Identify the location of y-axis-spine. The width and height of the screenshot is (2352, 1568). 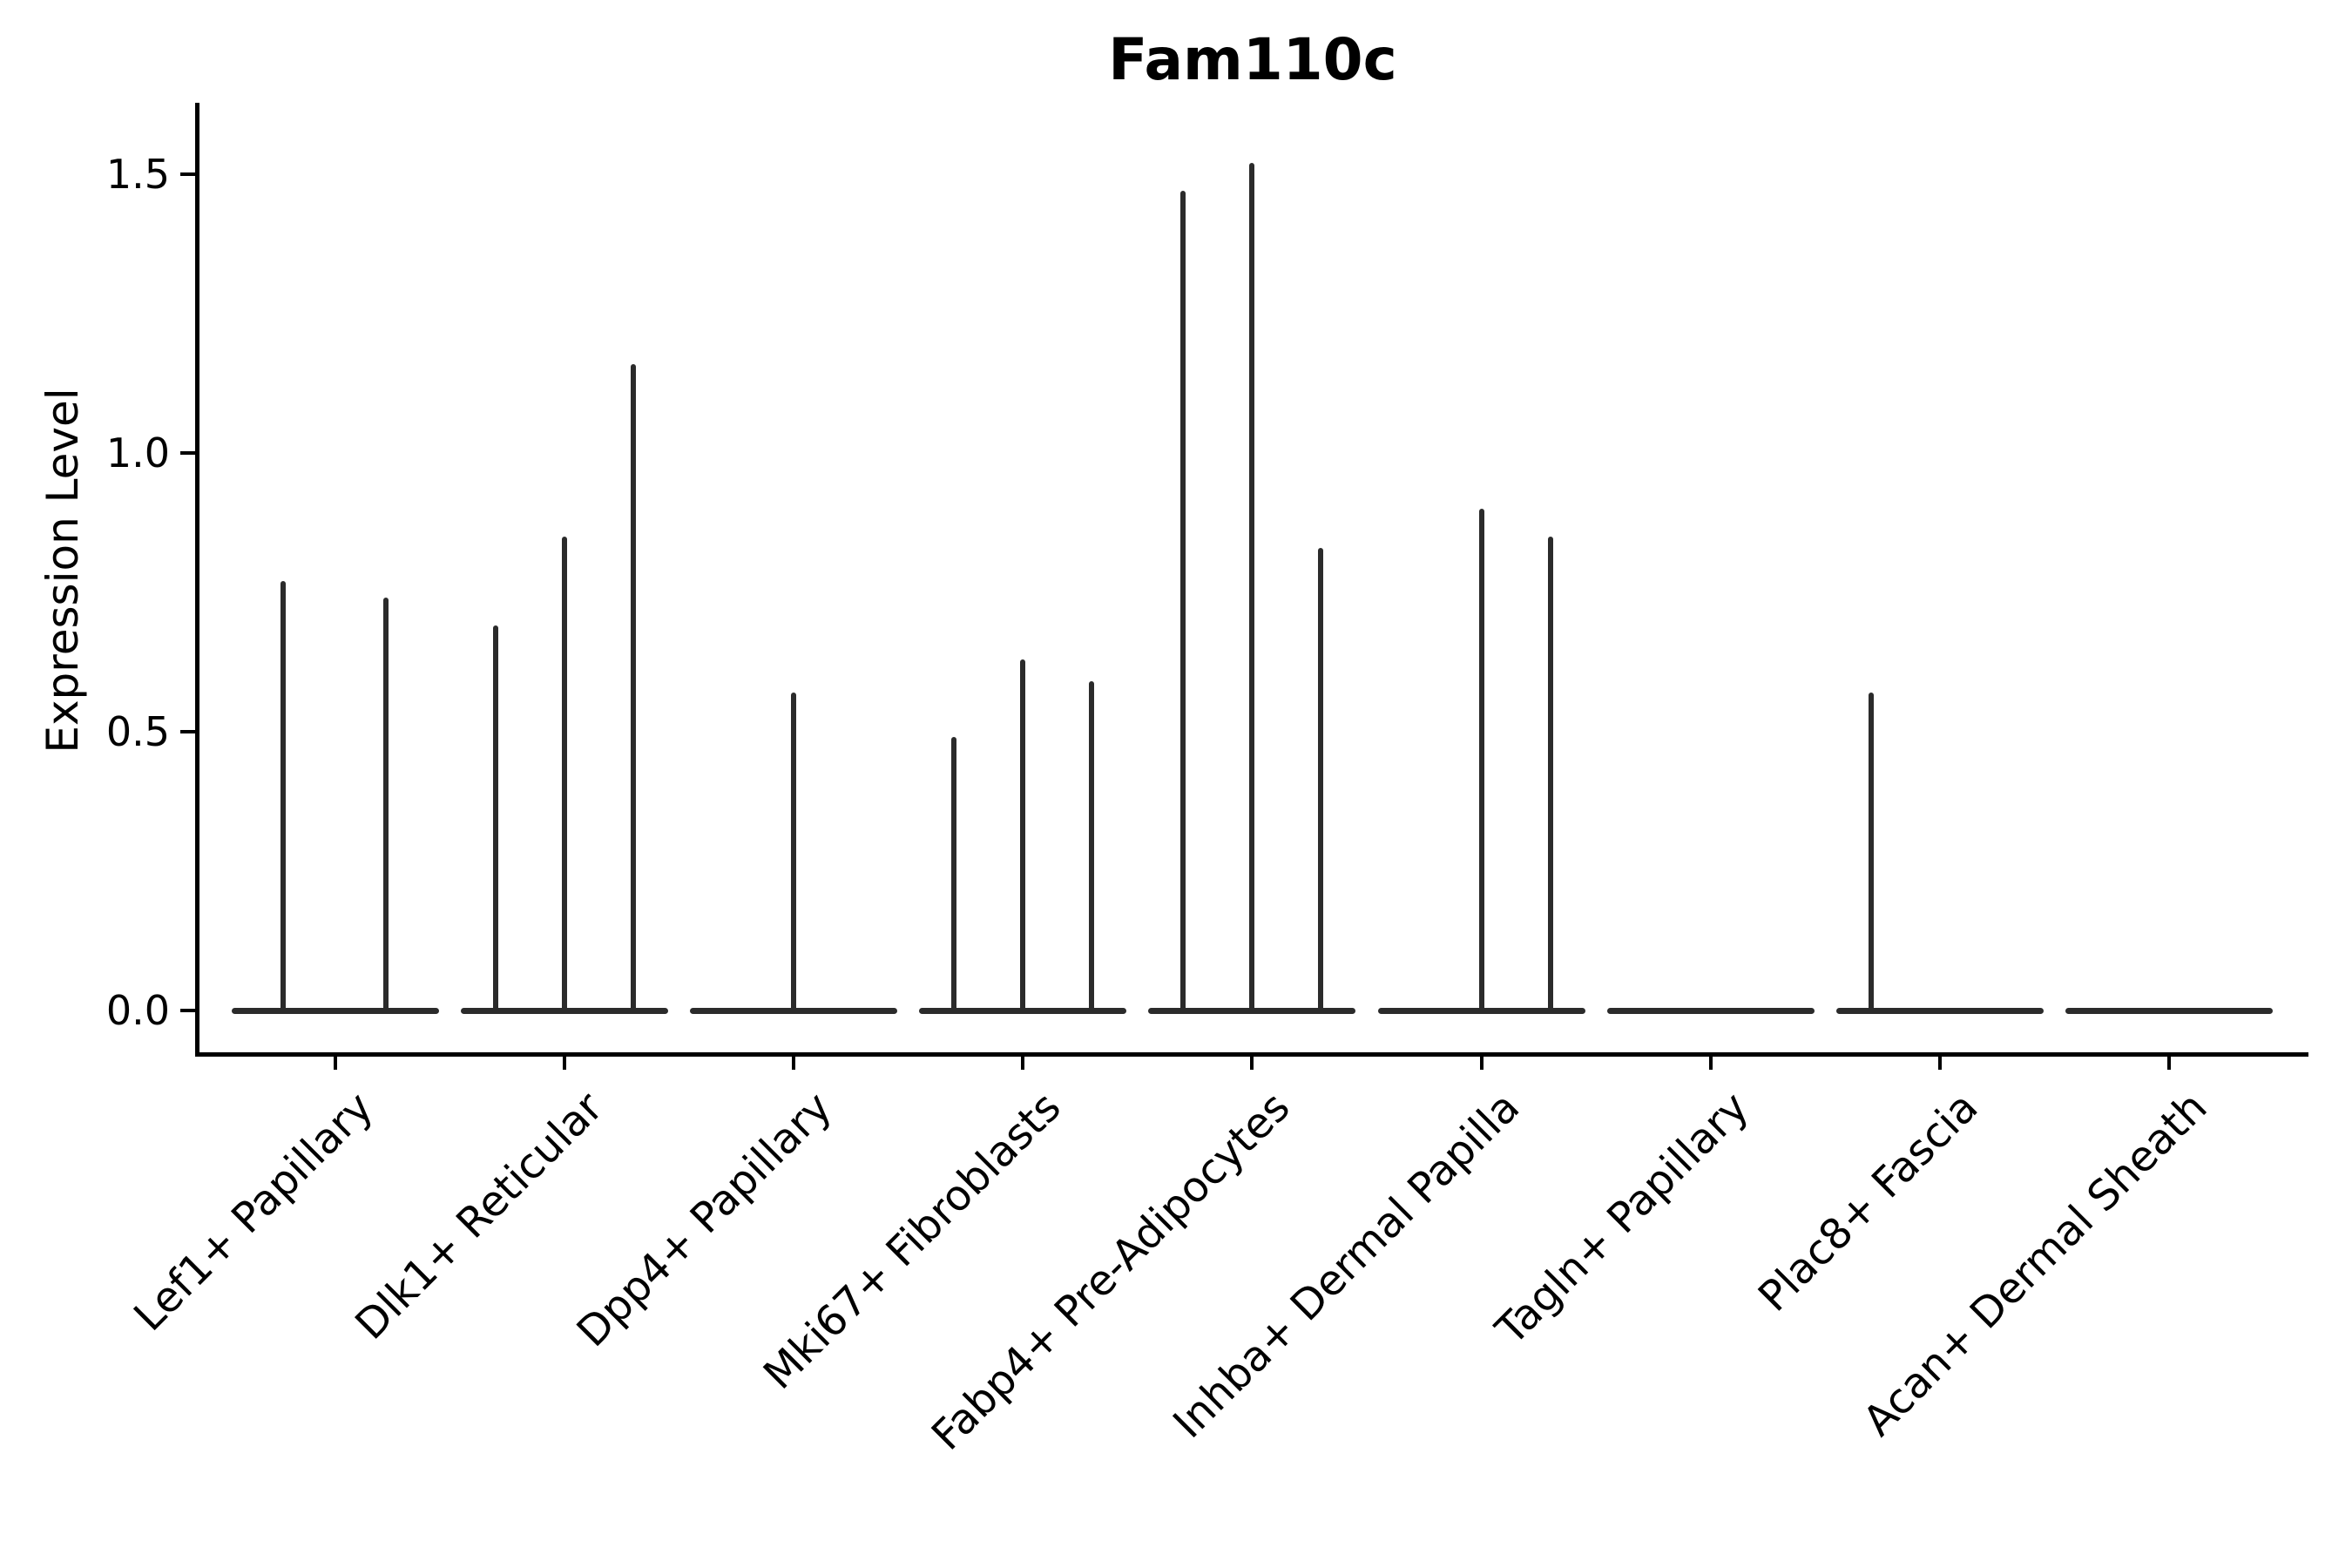
(197, 580).